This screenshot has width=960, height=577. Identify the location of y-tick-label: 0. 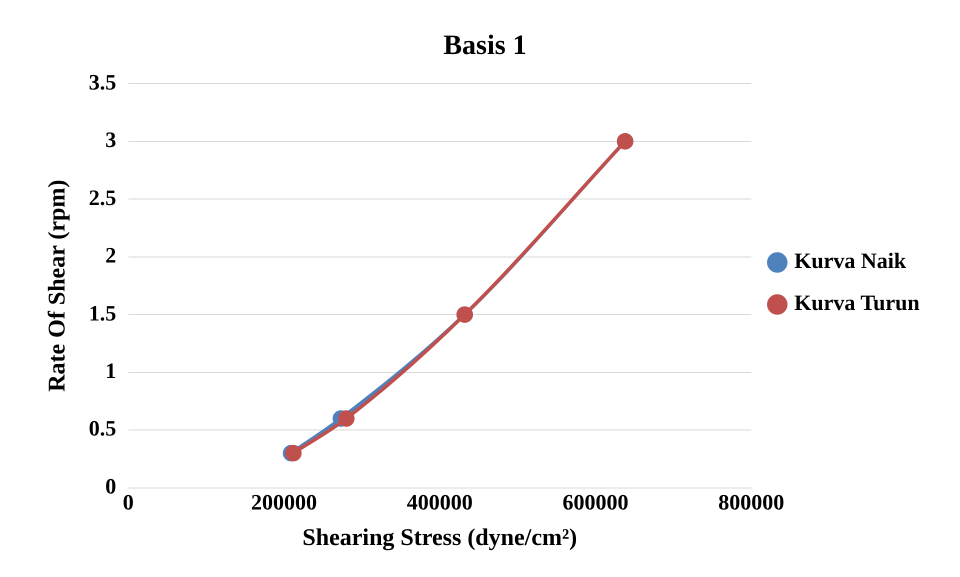
(110, 485).